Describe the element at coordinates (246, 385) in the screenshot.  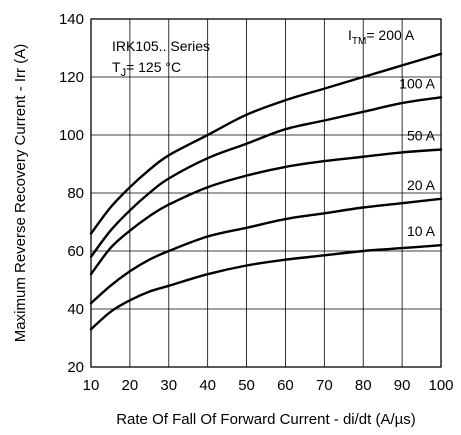
I see `x-tick-label: 50` at that location.